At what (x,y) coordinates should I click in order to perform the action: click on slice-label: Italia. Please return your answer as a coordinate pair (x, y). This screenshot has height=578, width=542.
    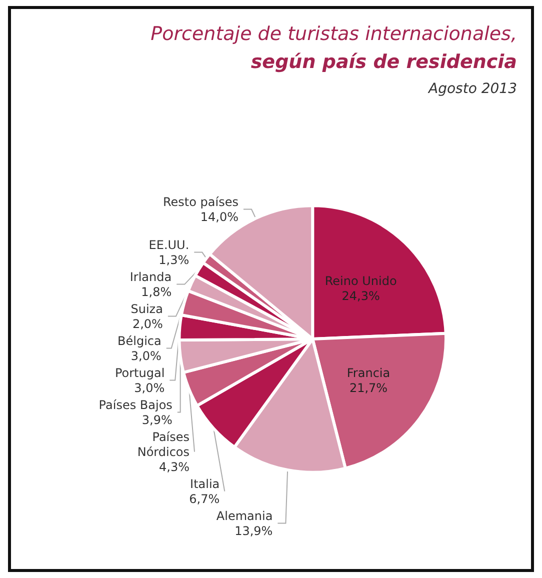
    Looking at the image, I should click on (205, 483).